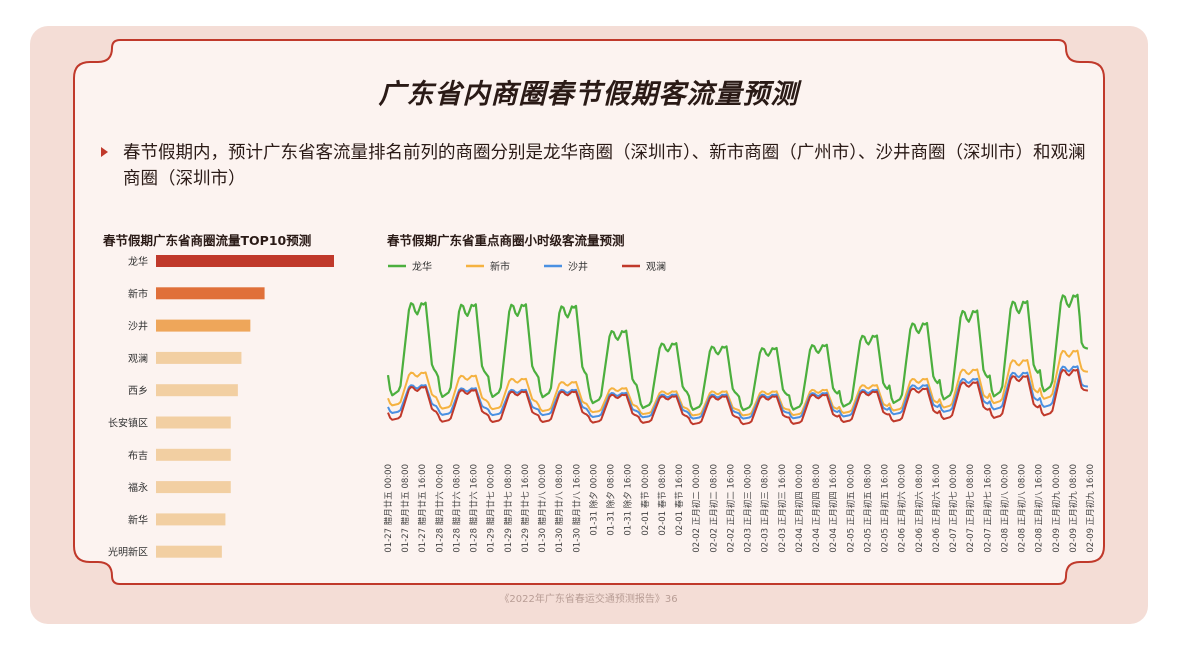  I want to click on x-tick-label: 01-30 腊月廿八 00:00, so click(542, 508).